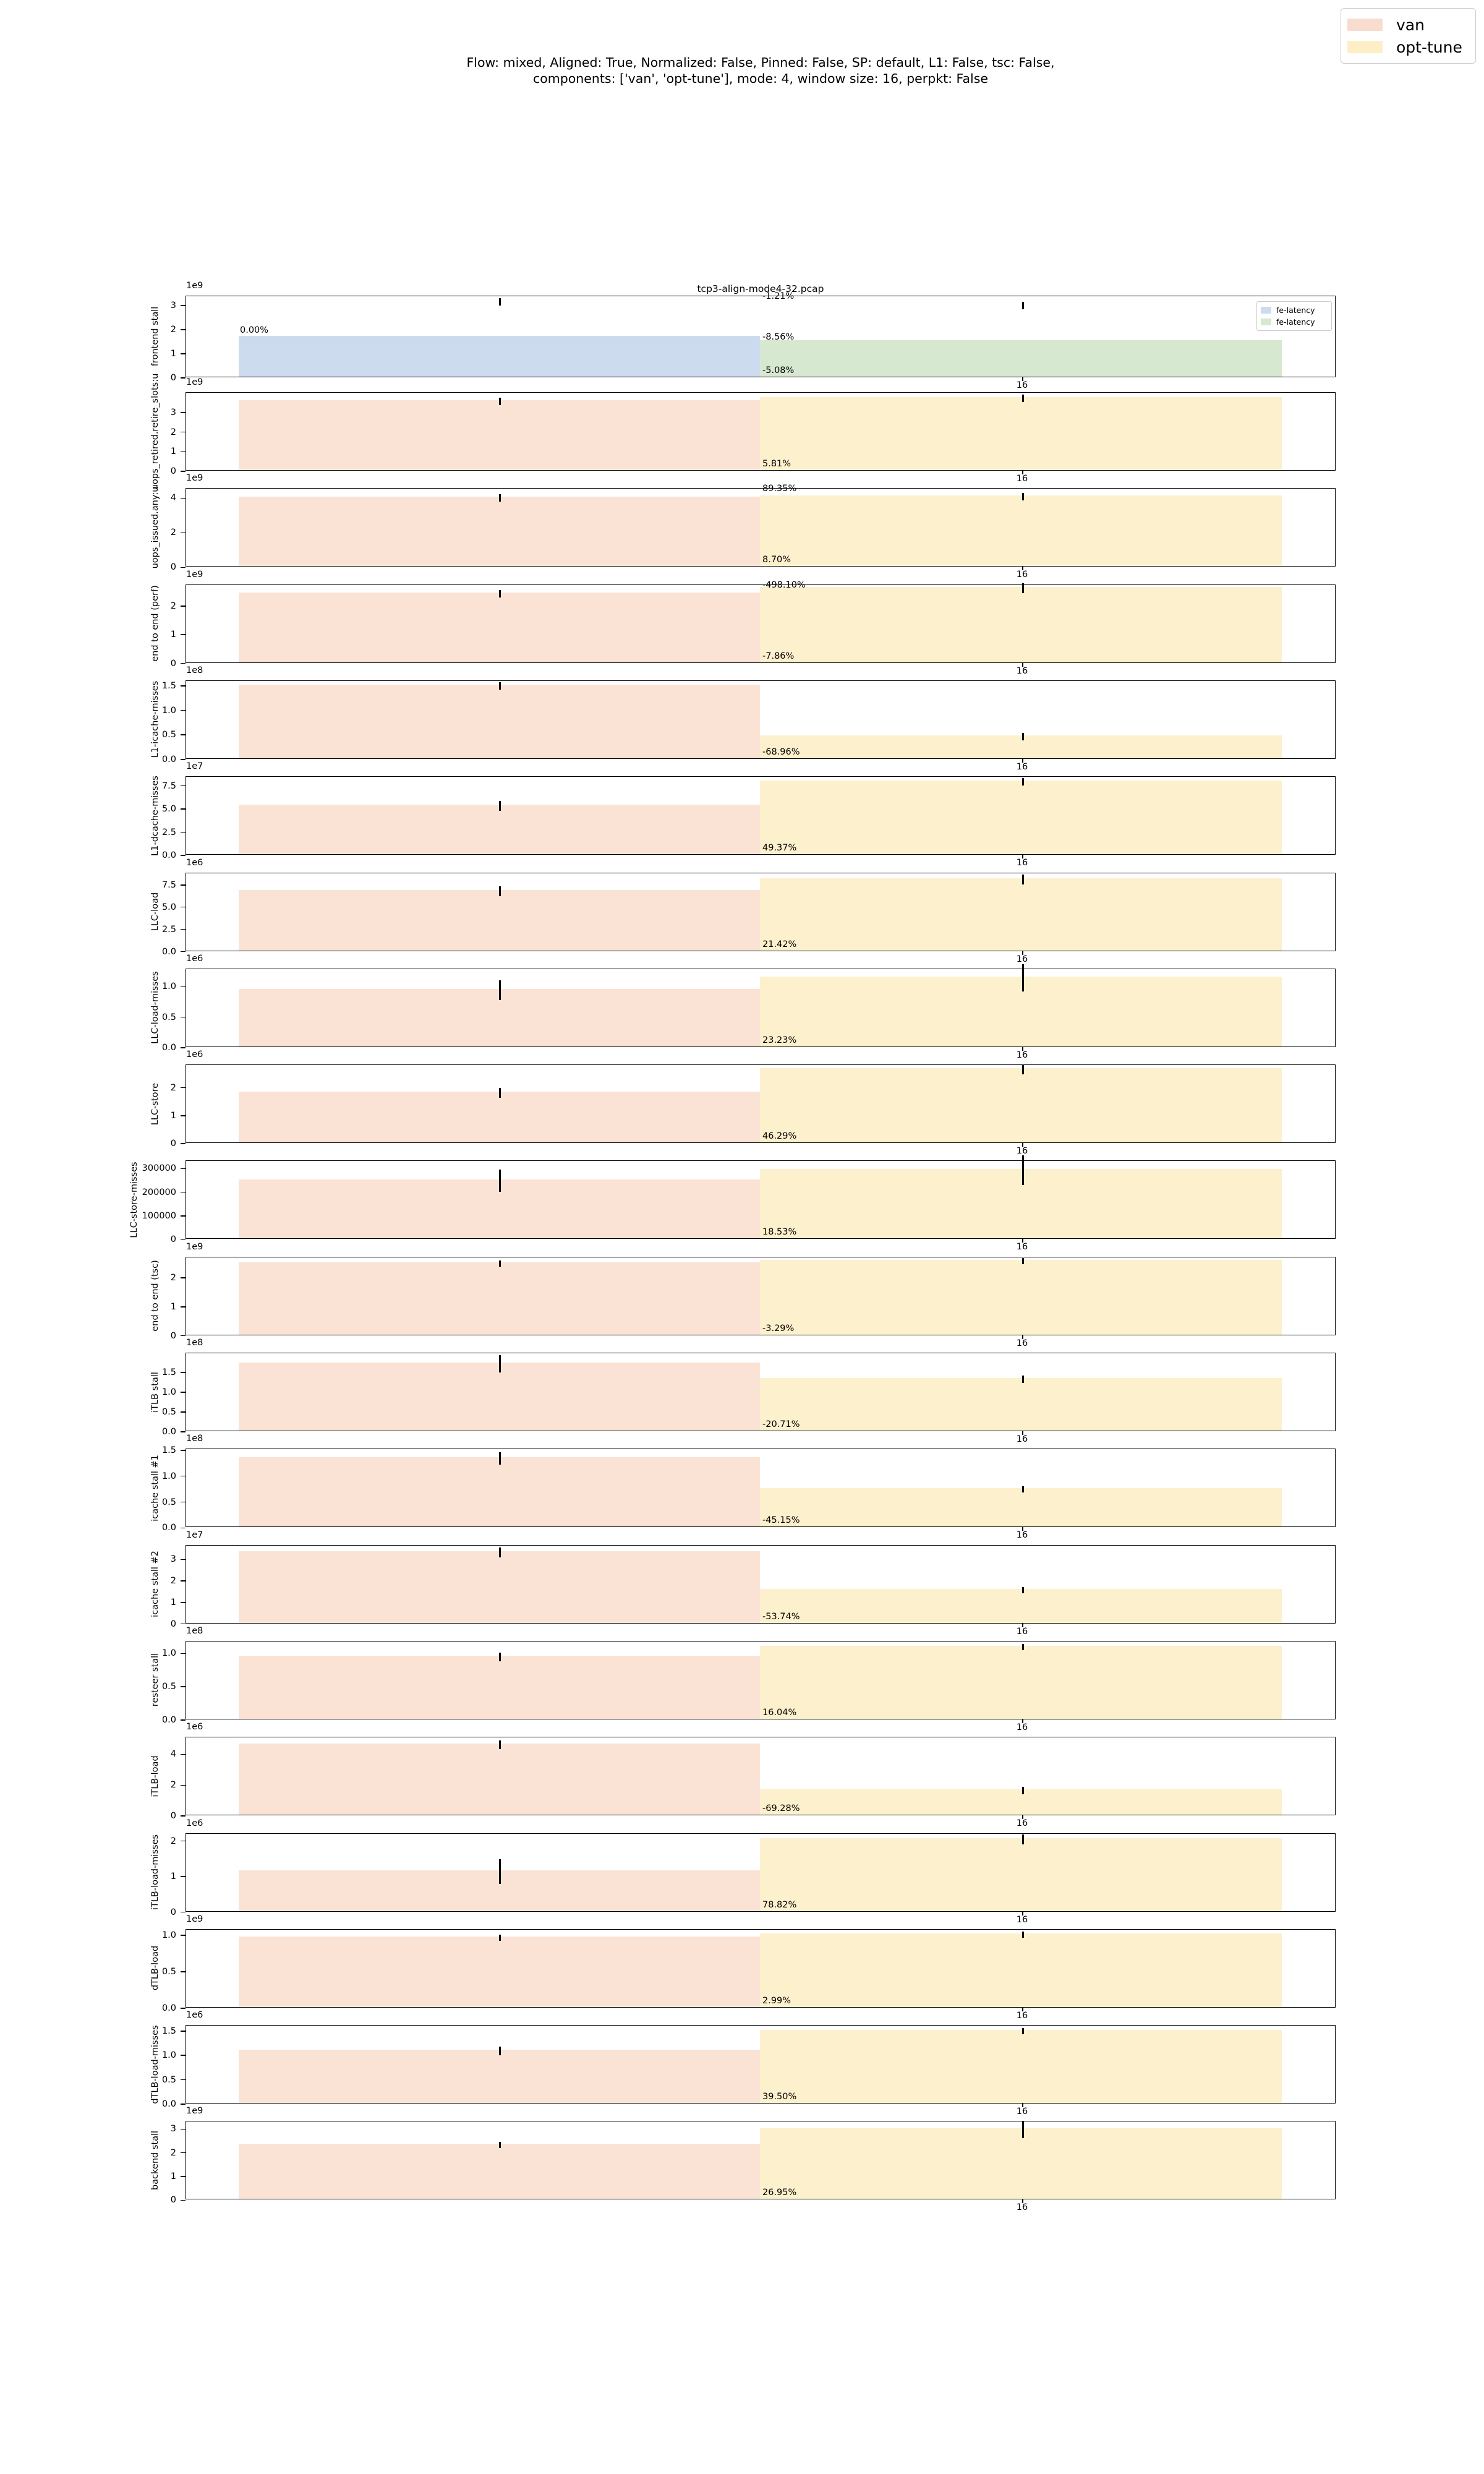 The width and height of the screenshot is (1484, 2474). I want to click on y-tick-label: 1.5, so click(168, 686).